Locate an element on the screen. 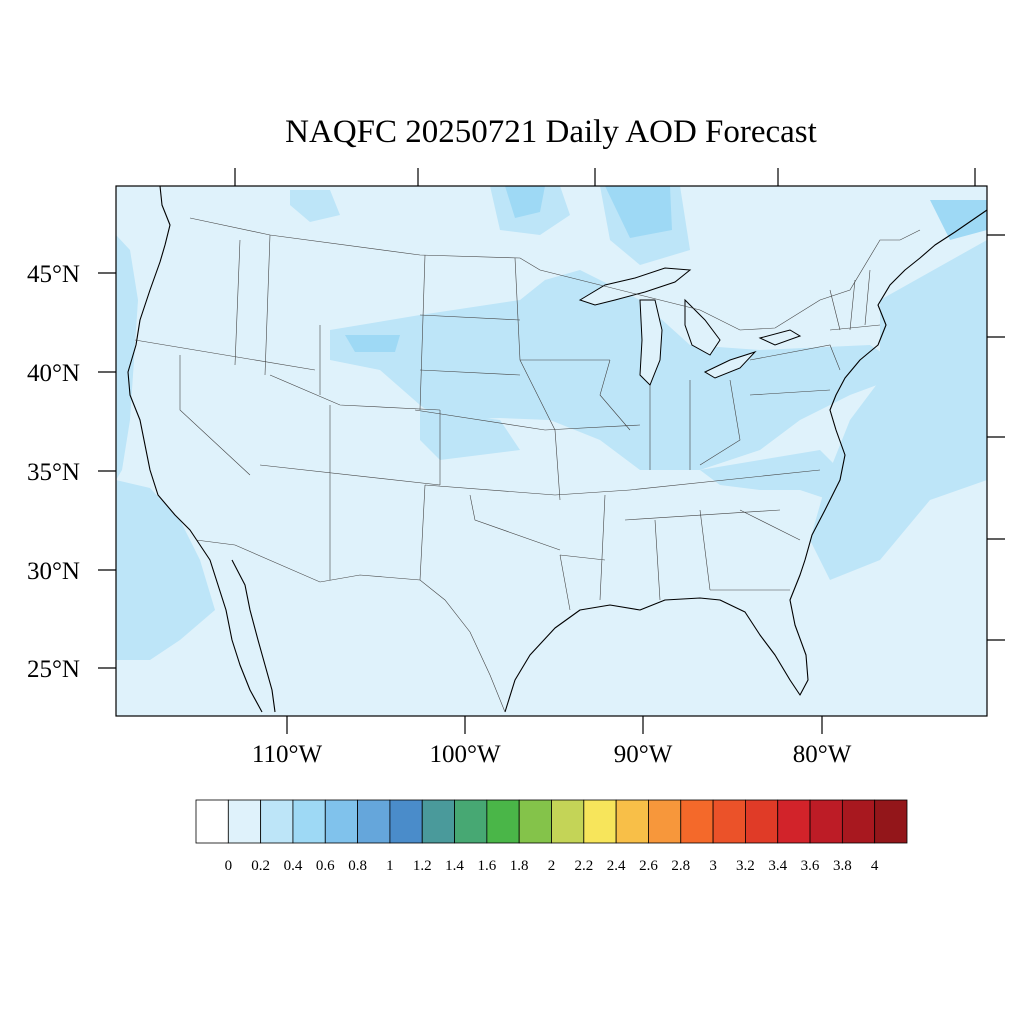 Image resolution: width=1024 pixels, height=1024 pixels. nova-scotia-aod-core is located at coordinates (958, 220).